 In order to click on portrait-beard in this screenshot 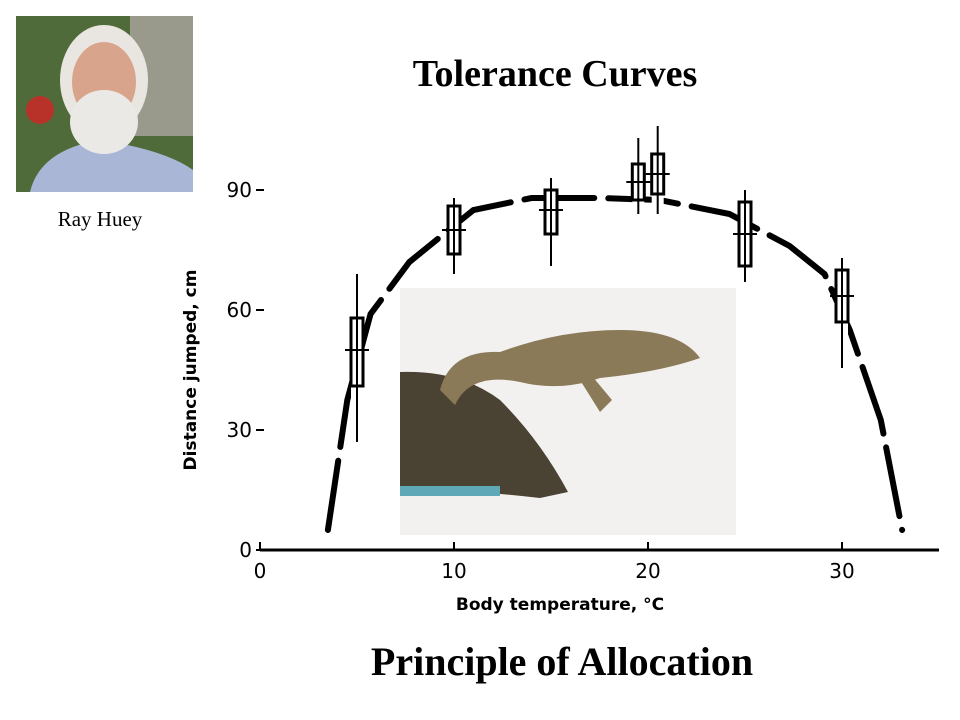, I will do `click(104, 122)`.